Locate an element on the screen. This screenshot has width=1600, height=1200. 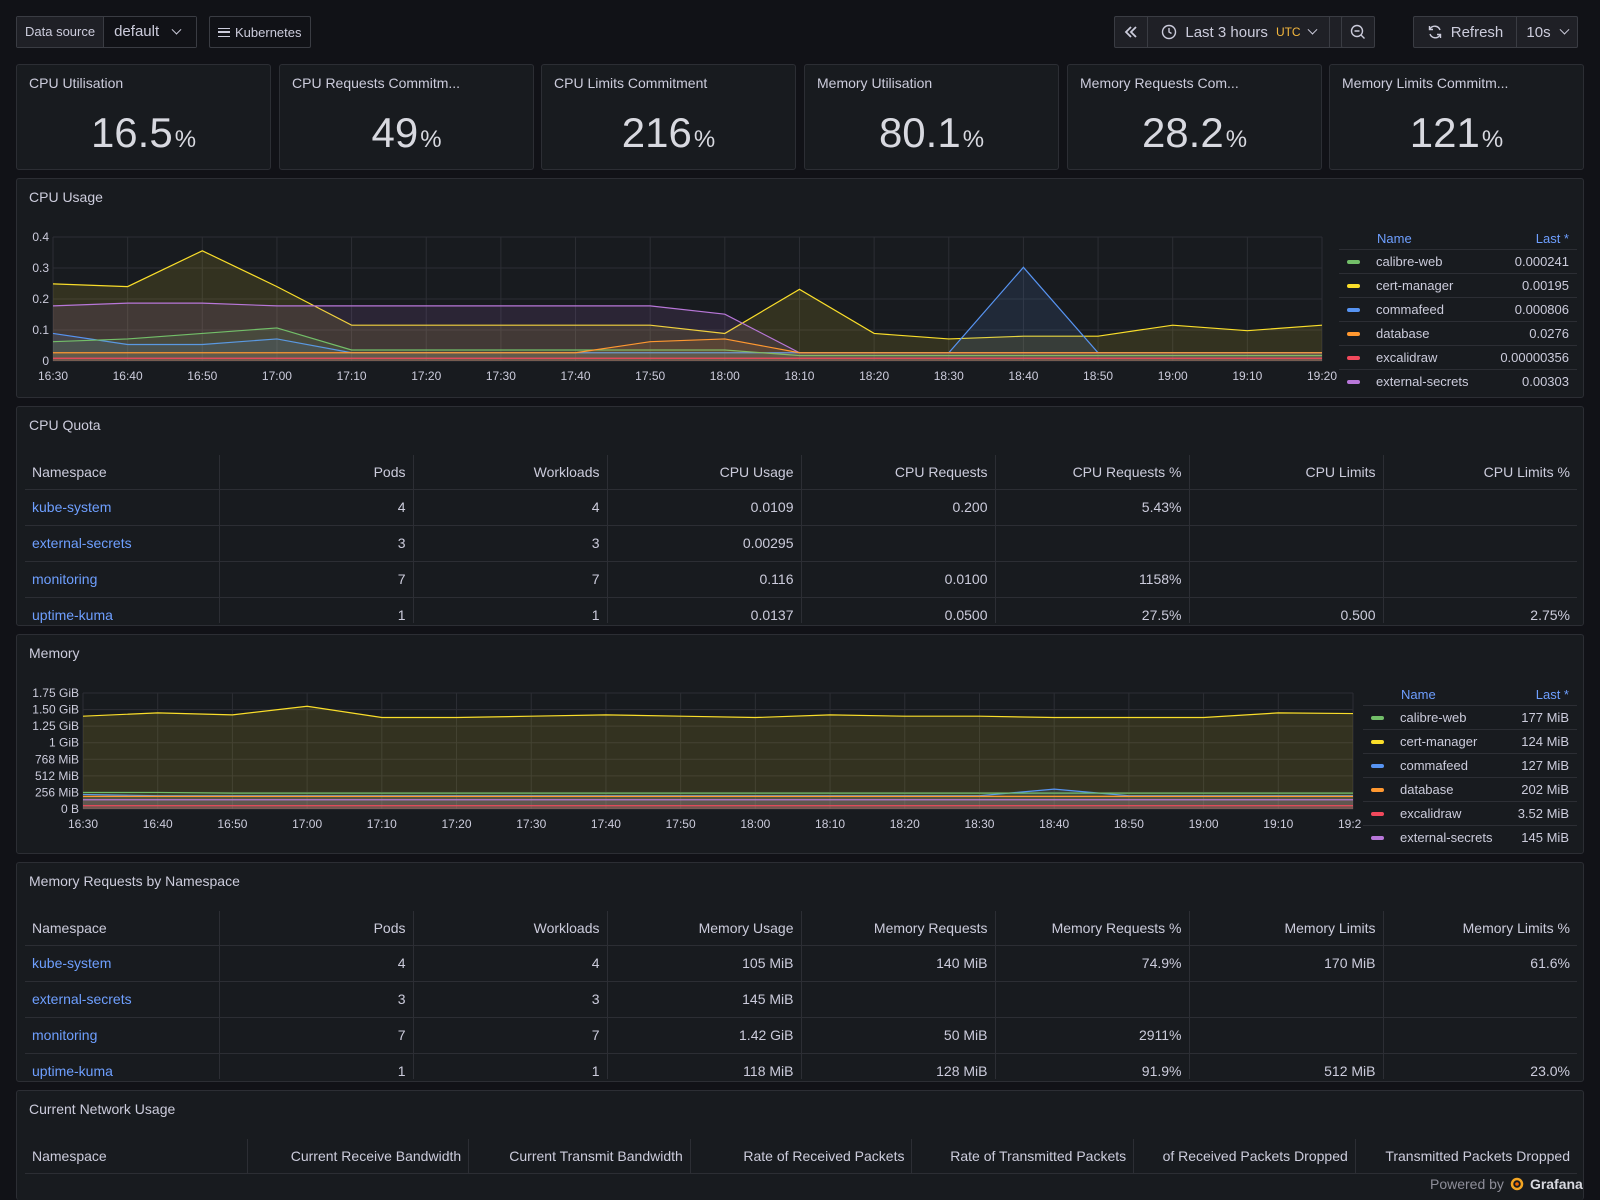
powered-by-footer: Powered by Grafana is located at coordinates (1506, 1184).